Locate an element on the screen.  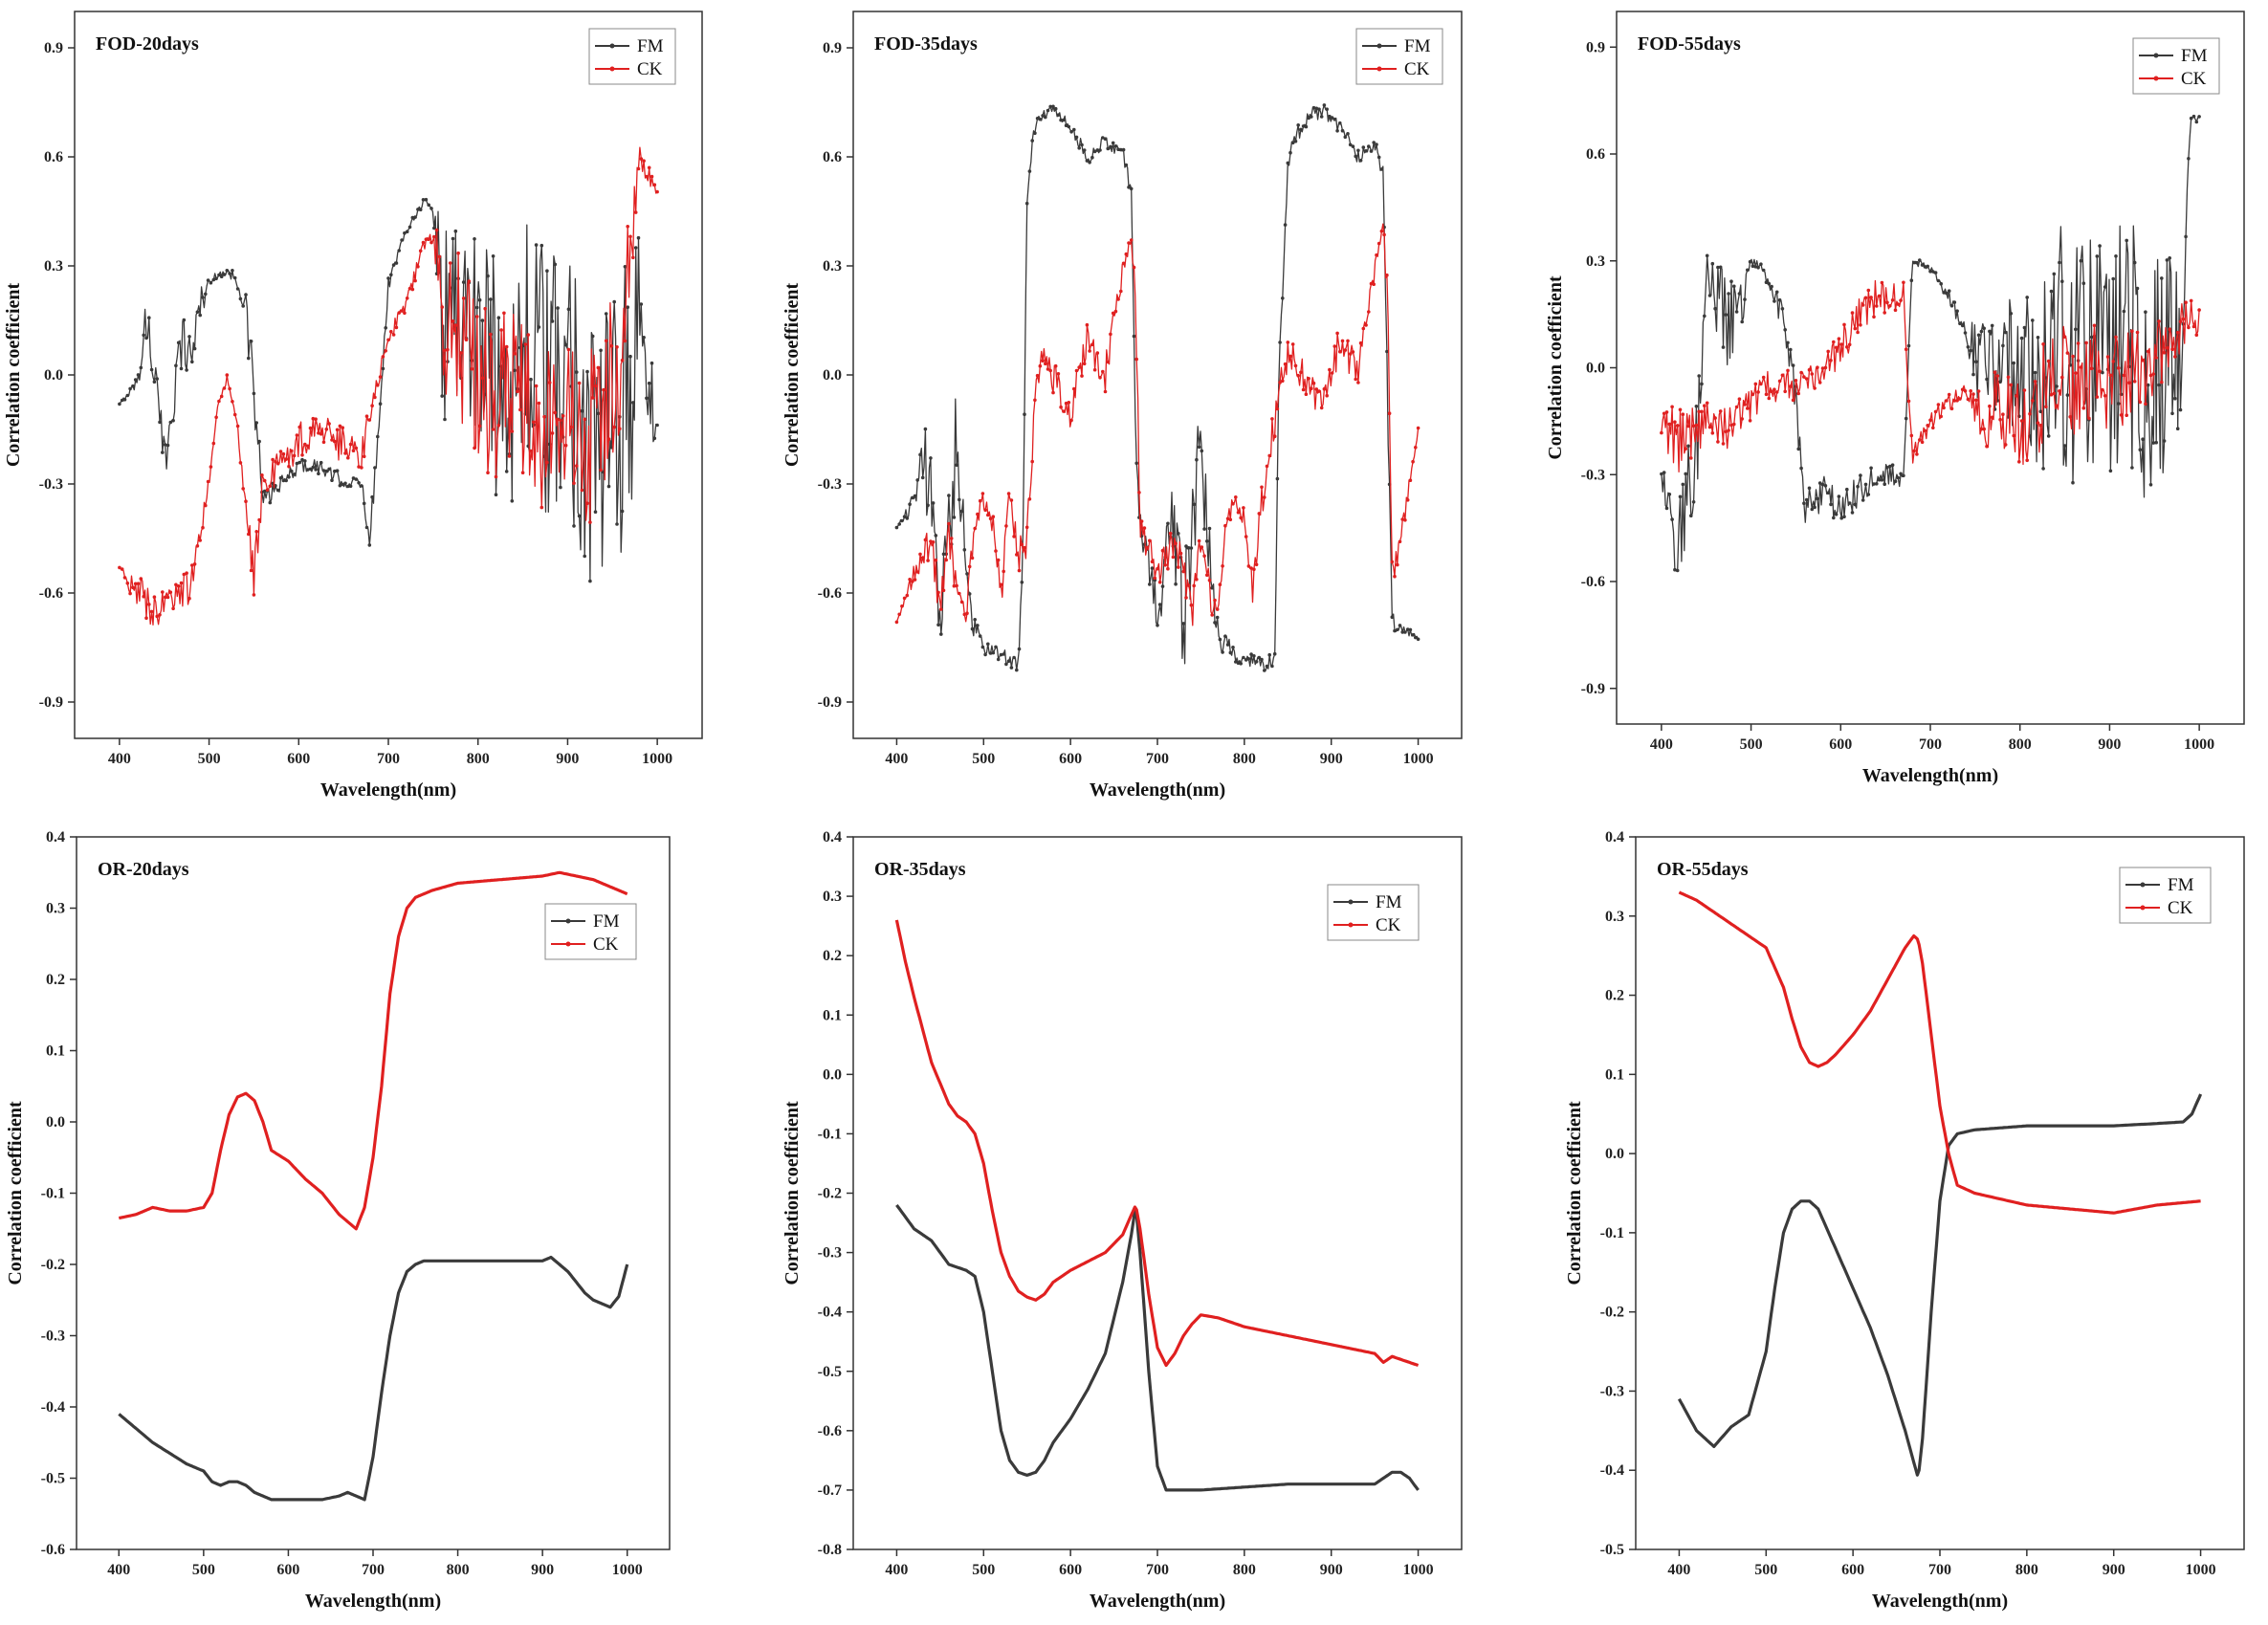
legend-marker-ck is located at coordinates (2143, 908).